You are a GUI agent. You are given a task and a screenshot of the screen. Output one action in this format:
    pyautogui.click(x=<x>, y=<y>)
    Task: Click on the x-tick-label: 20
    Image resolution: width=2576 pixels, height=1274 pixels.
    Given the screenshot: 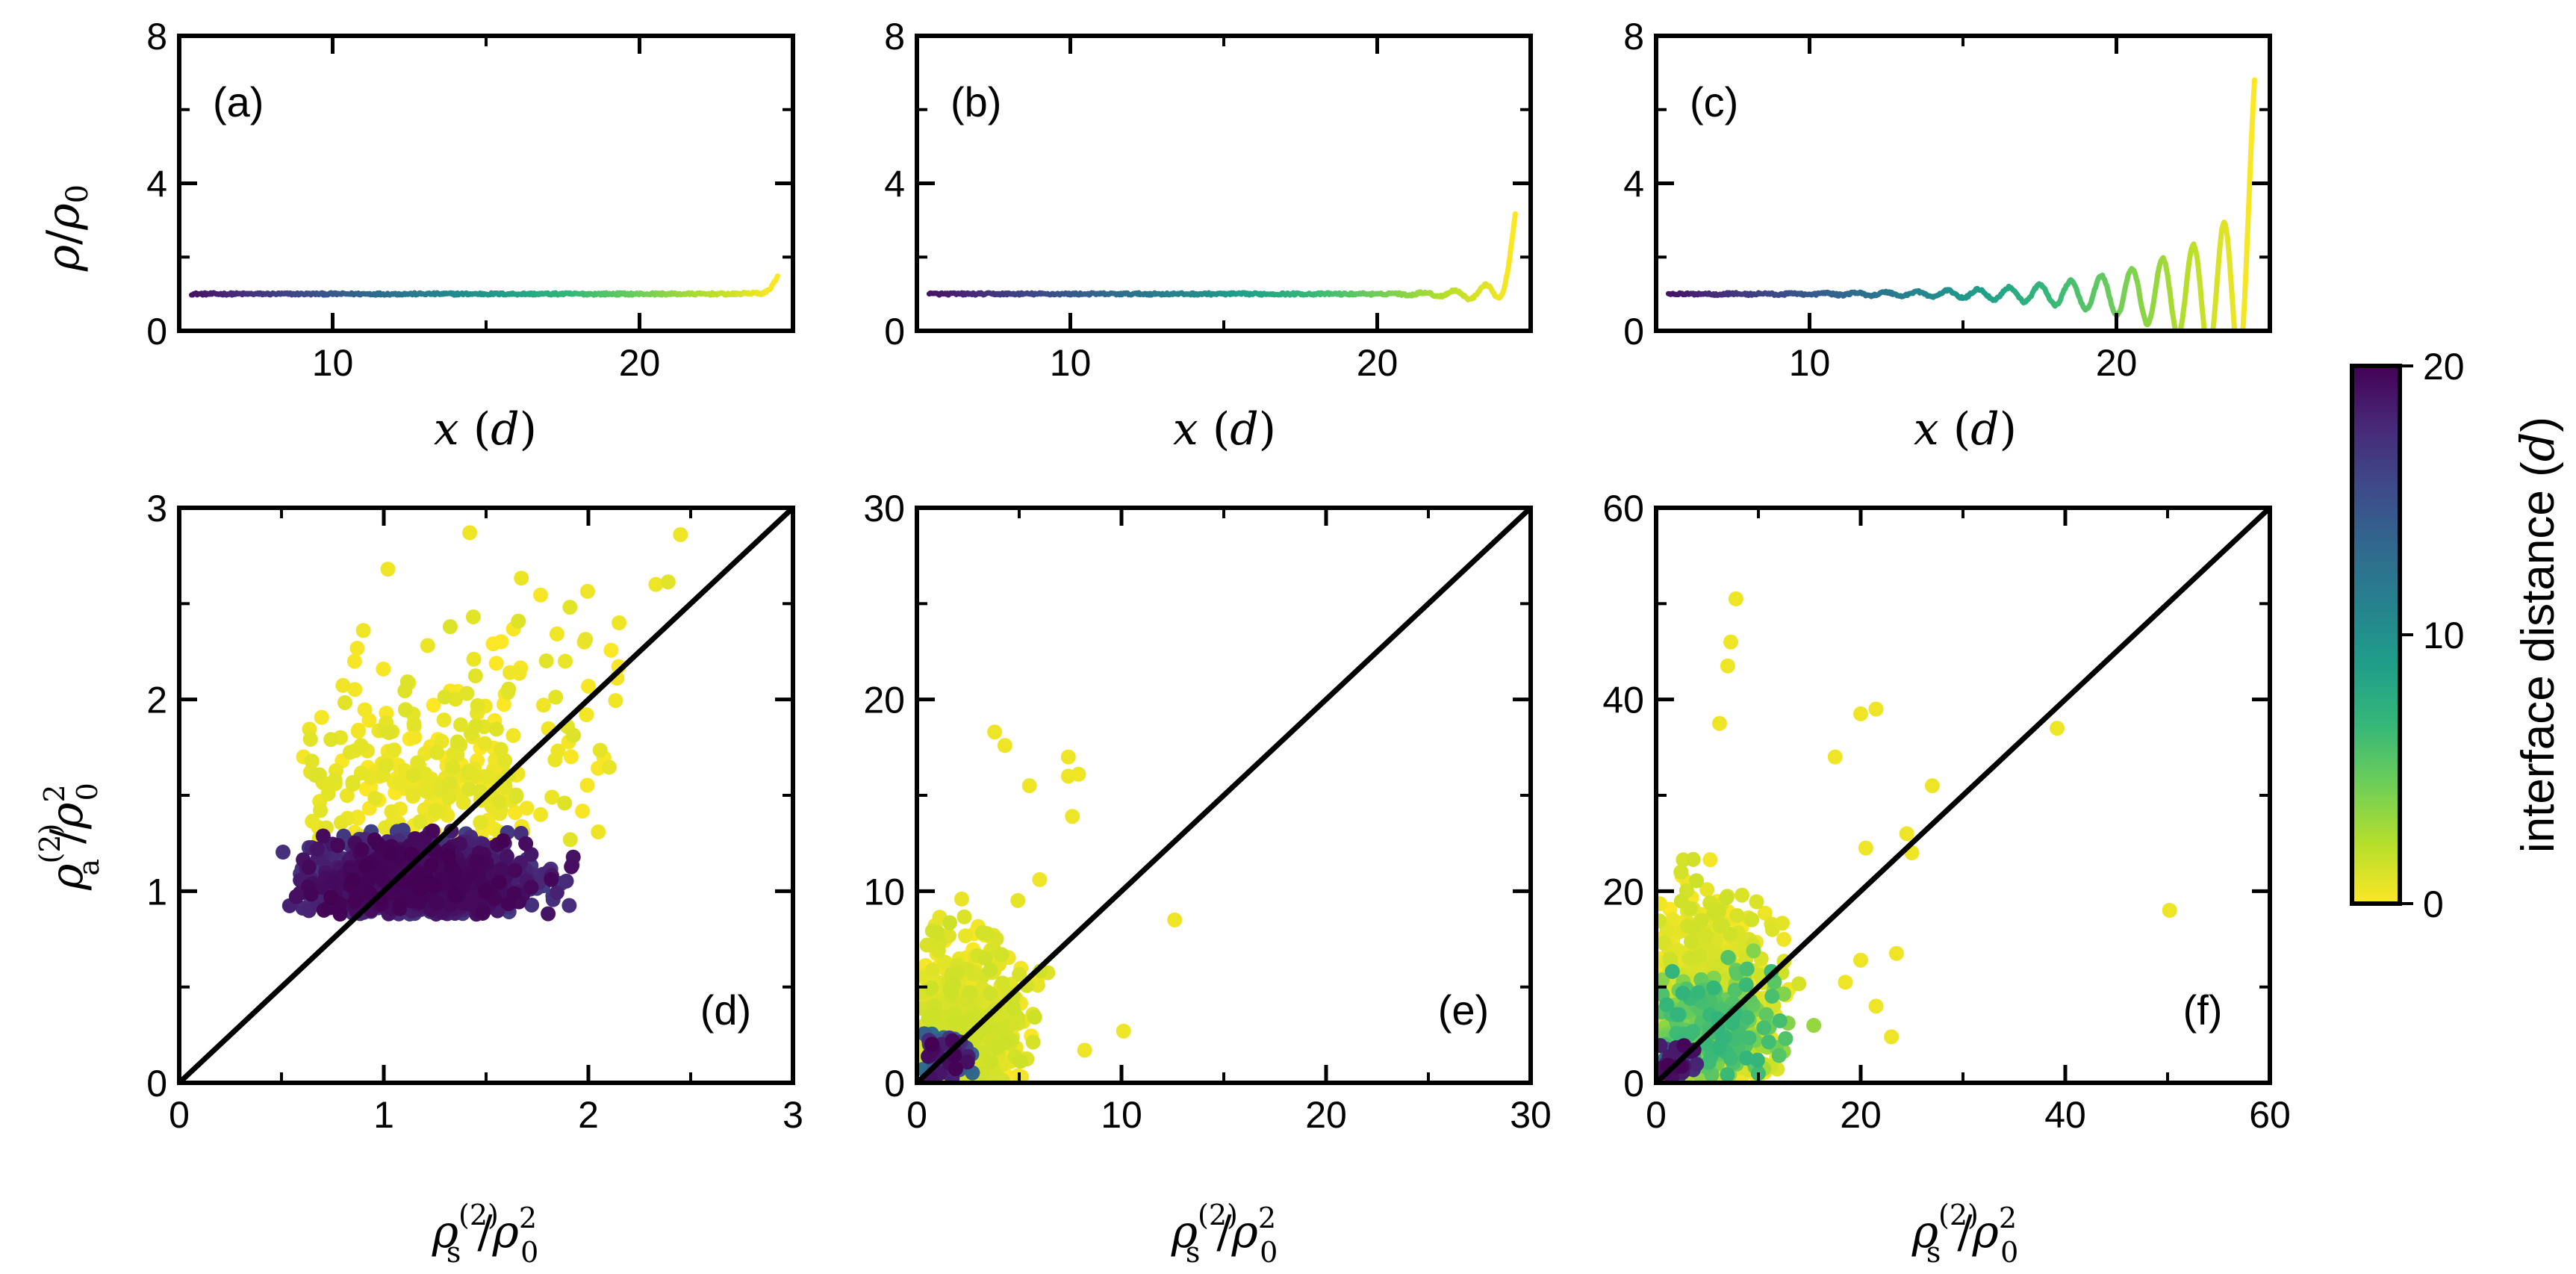 What is the action you would take?
    pyautogui.click(x=2117, y=363)
    